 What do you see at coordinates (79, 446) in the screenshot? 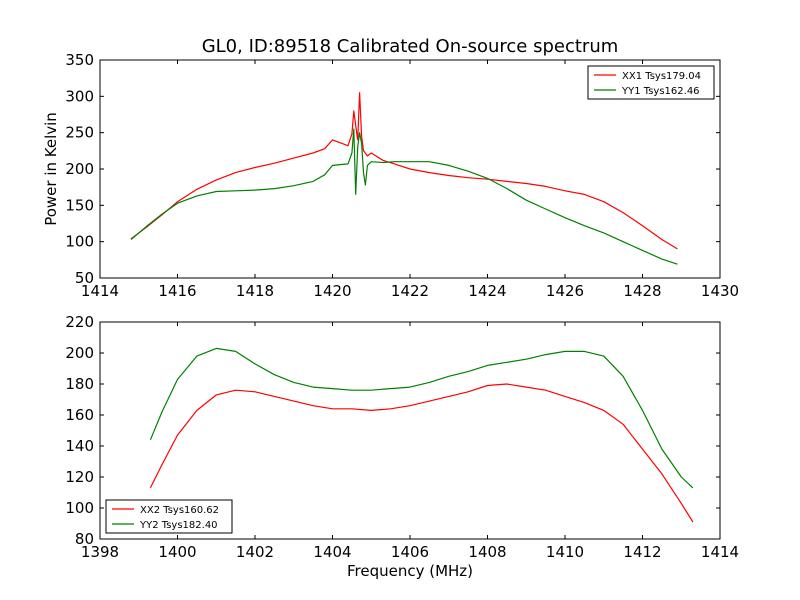
I see `y-tick-label: 140` at bounding box center [79, 446].